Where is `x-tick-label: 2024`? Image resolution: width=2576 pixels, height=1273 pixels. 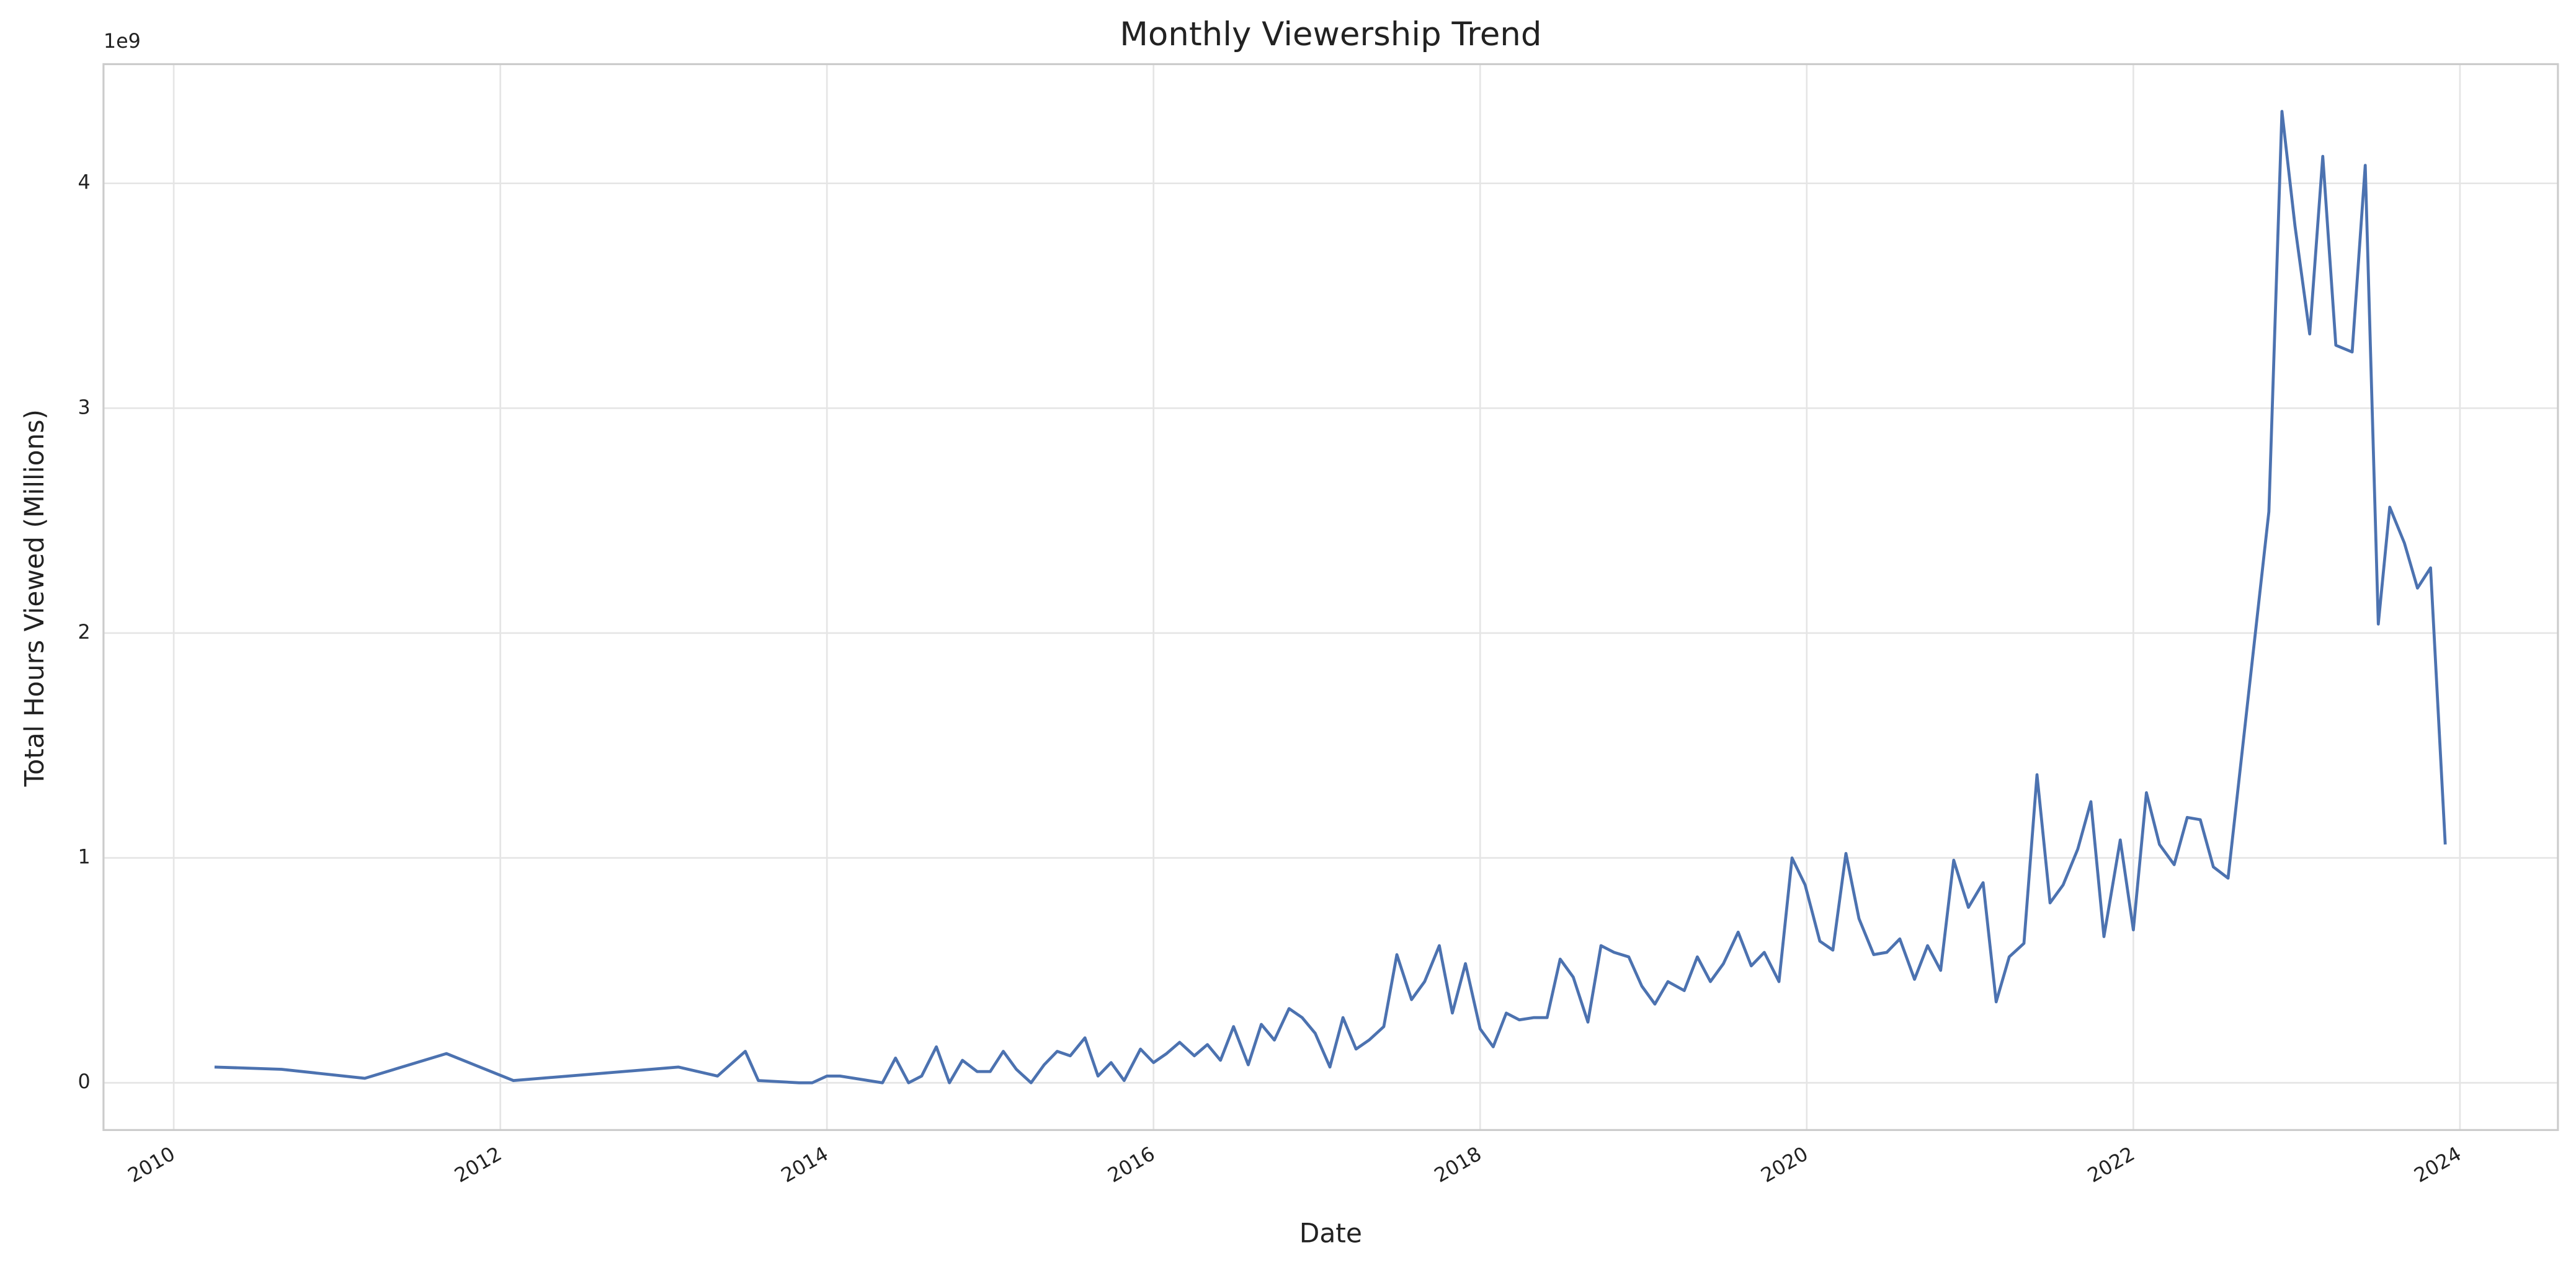 x-tick-label: 2024 is located at coordinates (2438, 1165).